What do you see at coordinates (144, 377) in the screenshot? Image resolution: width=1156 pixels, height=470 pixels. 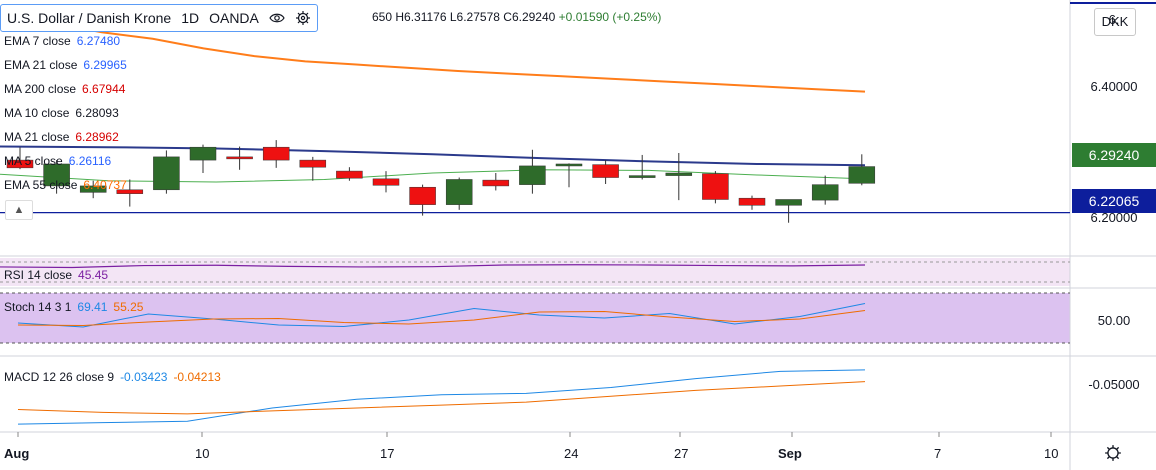 I see `macd-value: -0.03423` at bounding box center [144, 377].